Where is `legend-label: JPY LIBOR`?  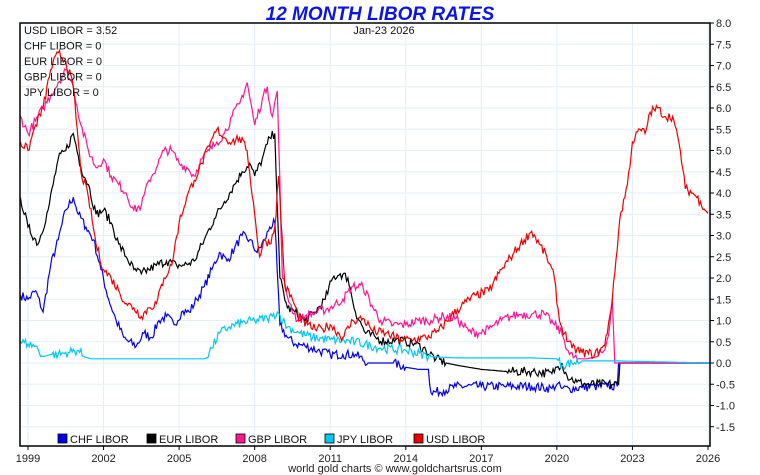 legend-label: JPY LIBOR is located at coordinates (365, 440).